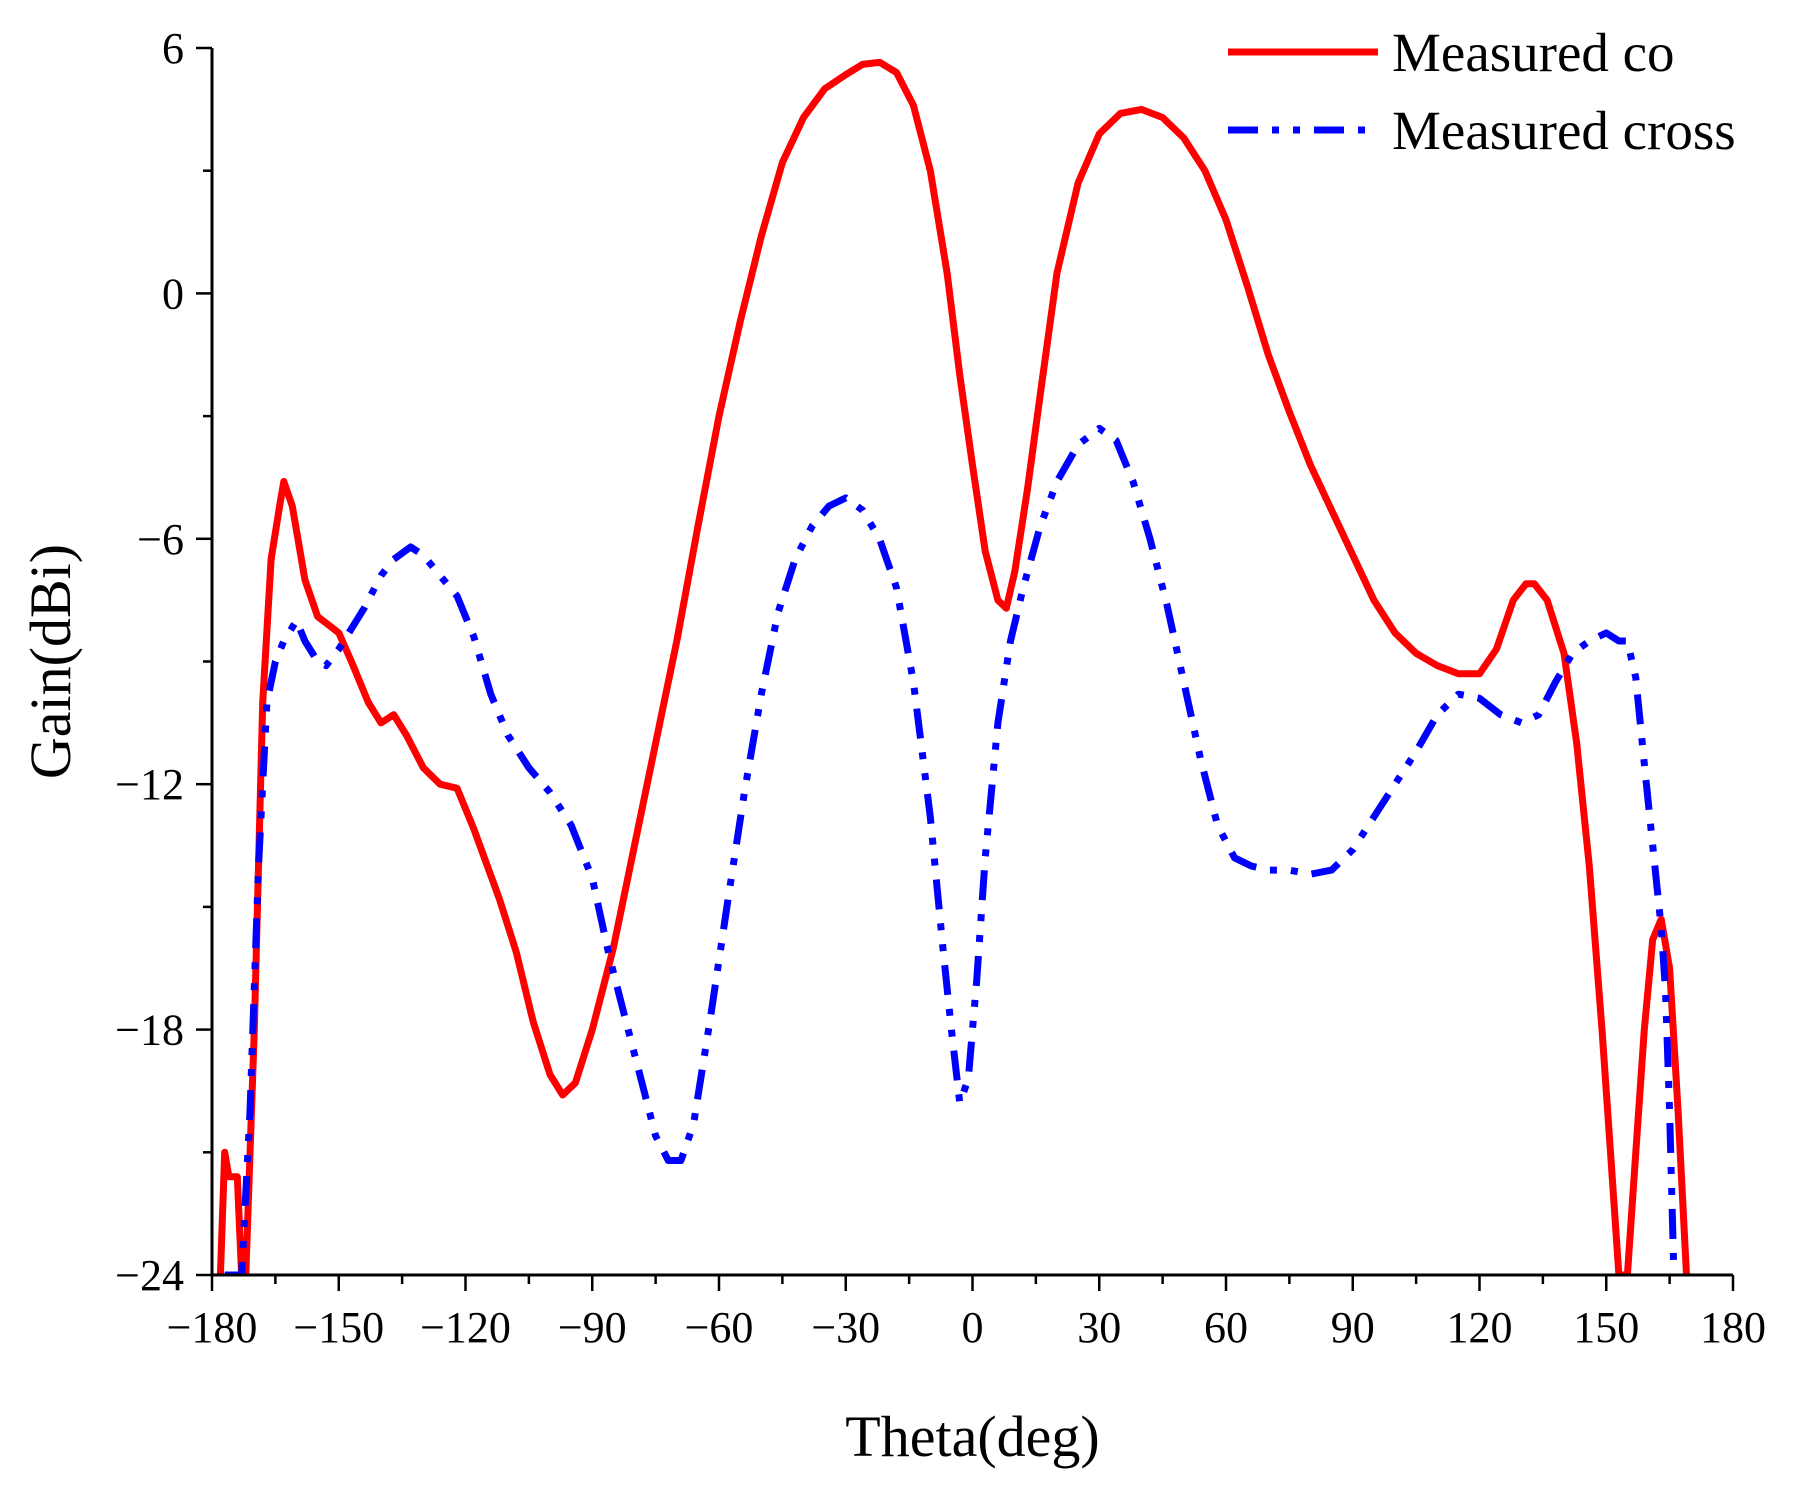 This screenshot has width=1804, height=1488. What do you see at coordinates (592, 1327) in the screenshot?
I see `x-tick-label: −90` at bounding box center [592, 1327].